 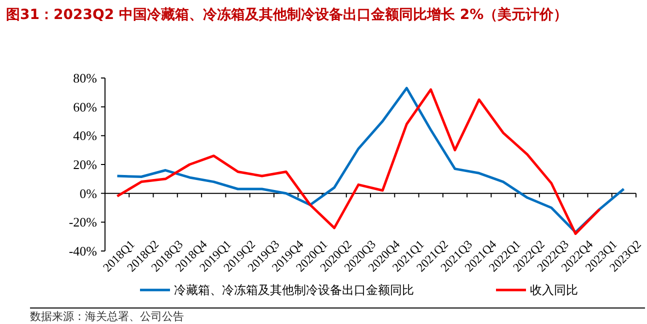 What do you see at coordinates (85, 78) in the screenshot?
I see `y-tick-label: 80%` at bounding box center [85, 78].